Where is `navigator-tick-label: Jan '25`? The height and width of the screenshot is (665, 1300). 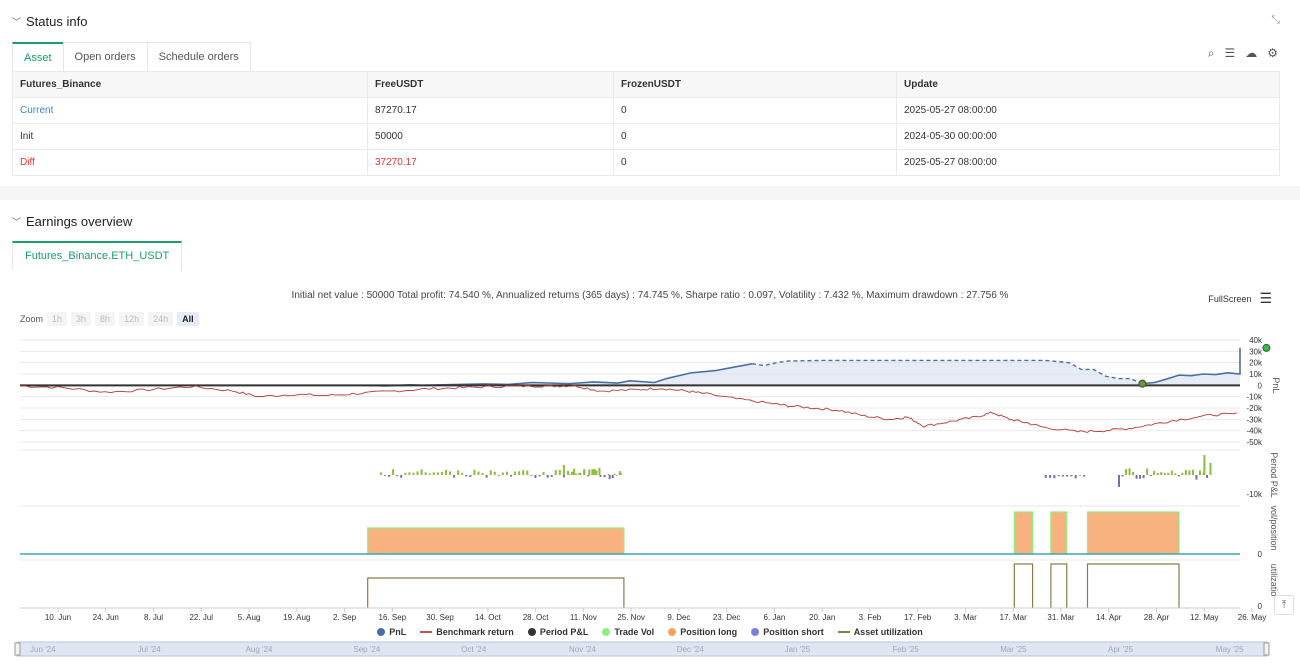
navigator-tick-label: Jan '25 is located at coordinates (798, 649).